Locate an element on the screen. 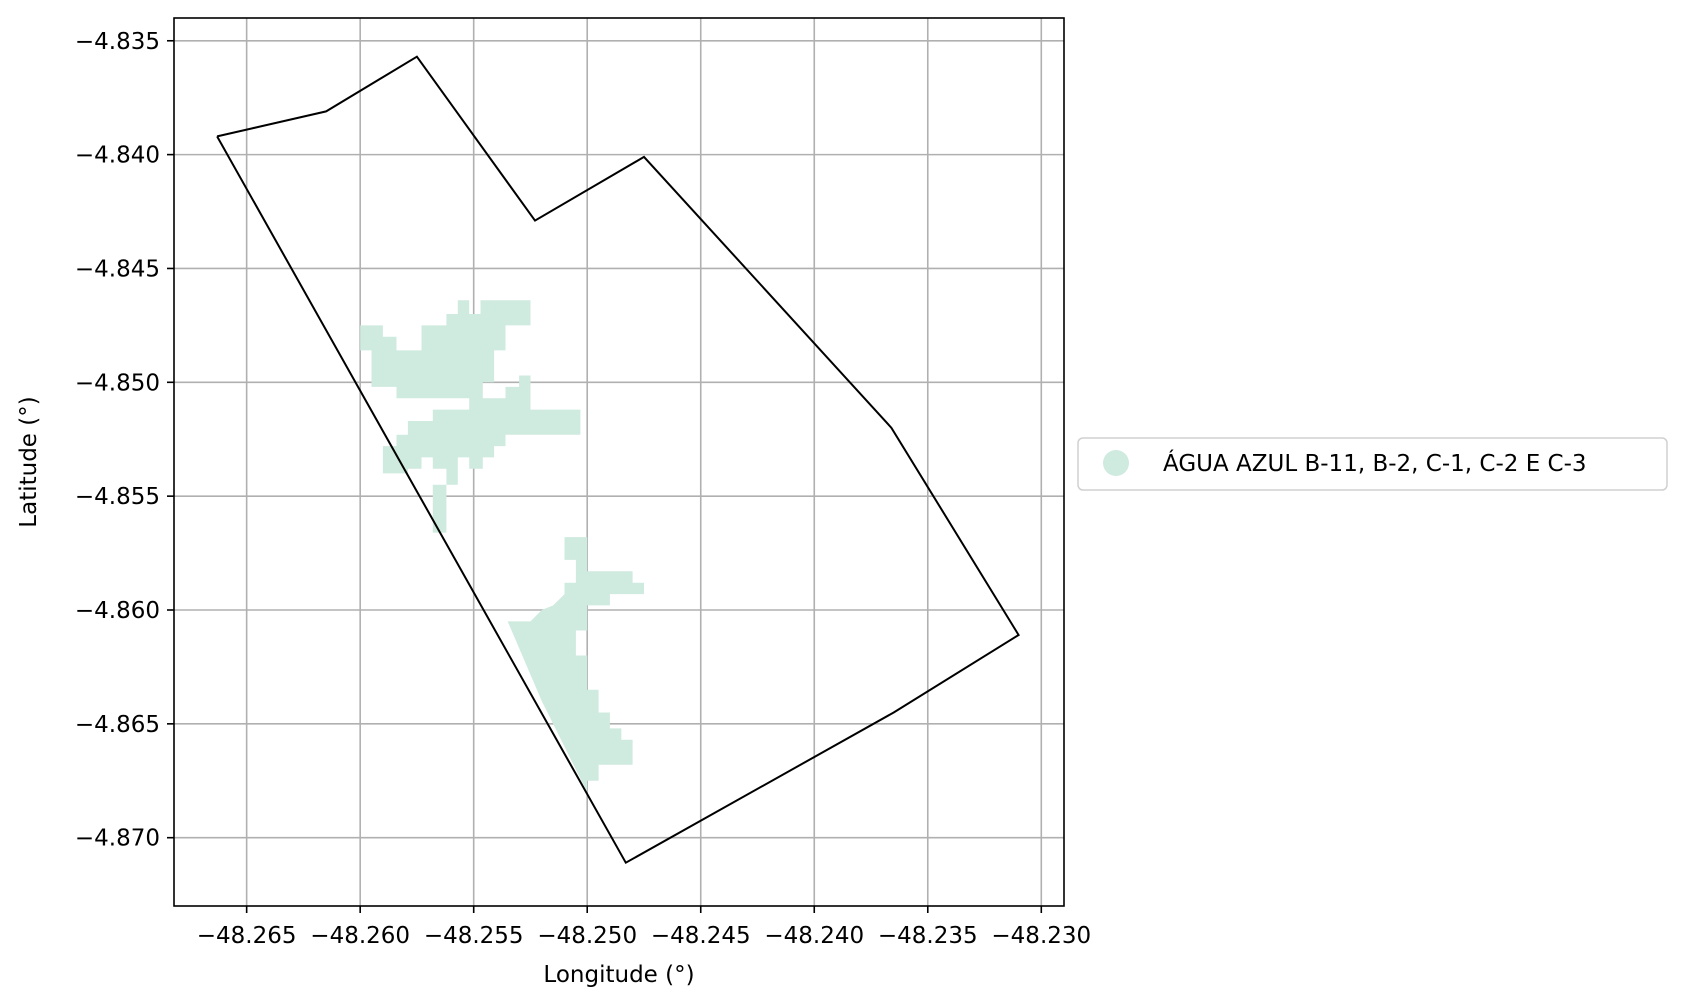  x-tick-label: −48.240 is located at coordinates (814, 936).